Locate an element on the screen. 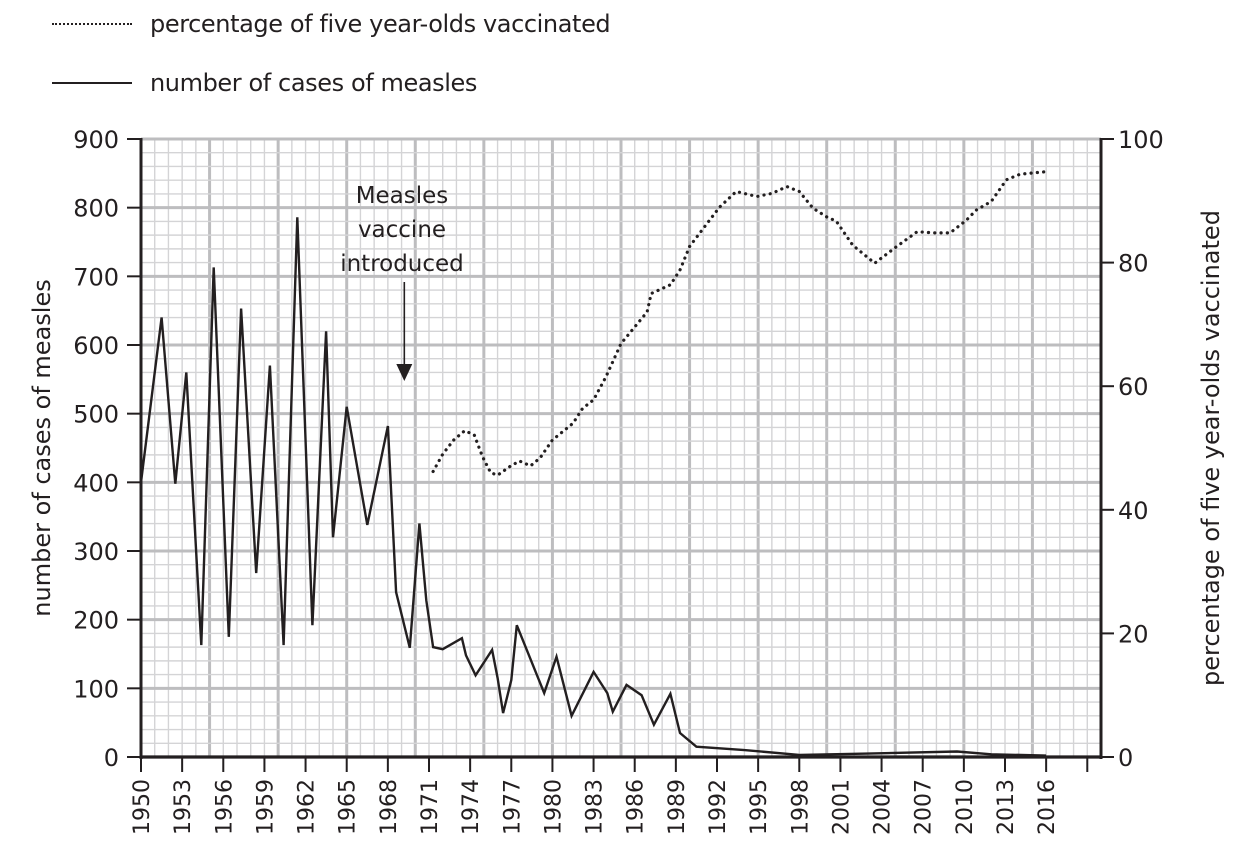  x-tick-label: 1980 is located at coordinates (553, 807).